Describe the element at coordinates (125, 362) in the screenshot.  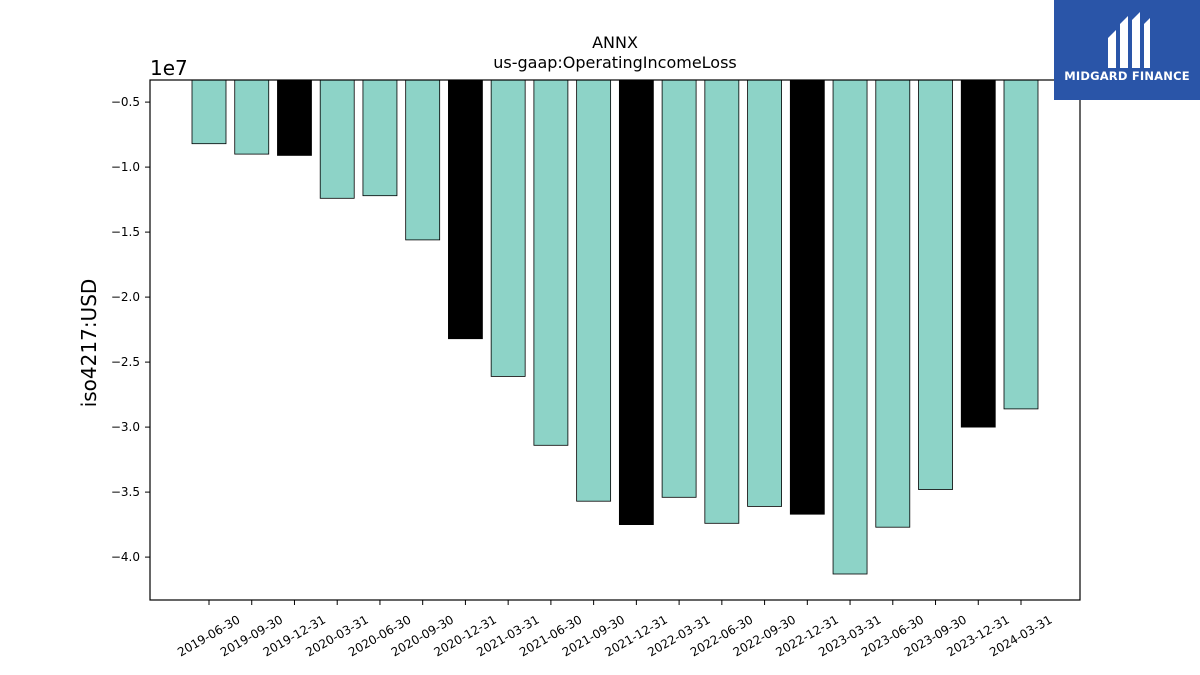
I see `y-tick-label: −2.5` at that location.